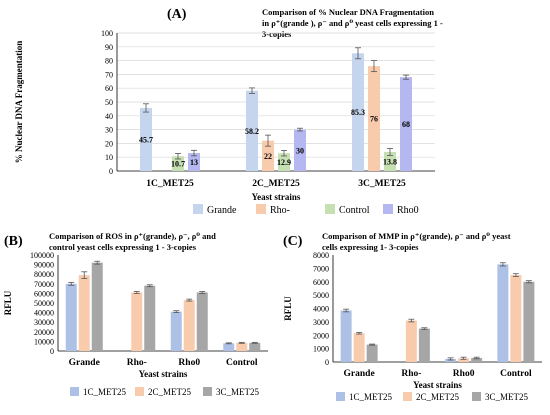 The width and height of the screenshot is (550, 415). I want to click on chart-title-line: 3-copies, so click(277, 34).